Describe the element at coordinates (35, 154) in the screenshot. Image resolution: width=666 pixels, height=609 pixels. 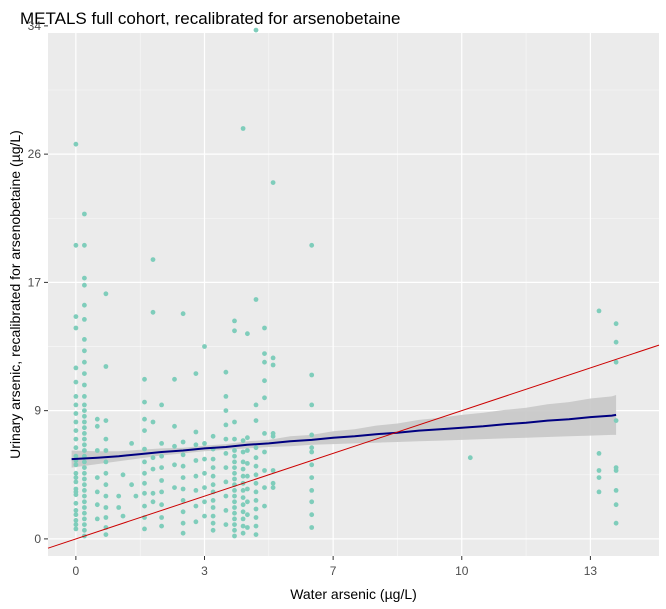
I see `y-tick-label: 26` at that location.